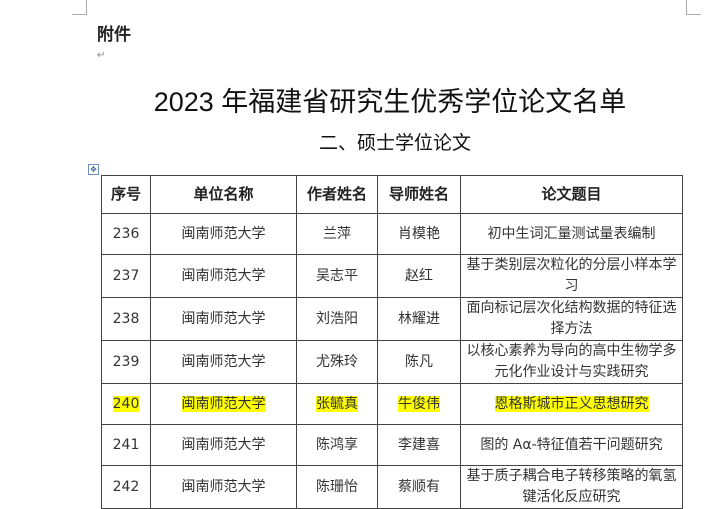 Image resolution: width=718 pixels, height=509 pixels. I want to click on cell-author: 张毓真, so click(337, 404).